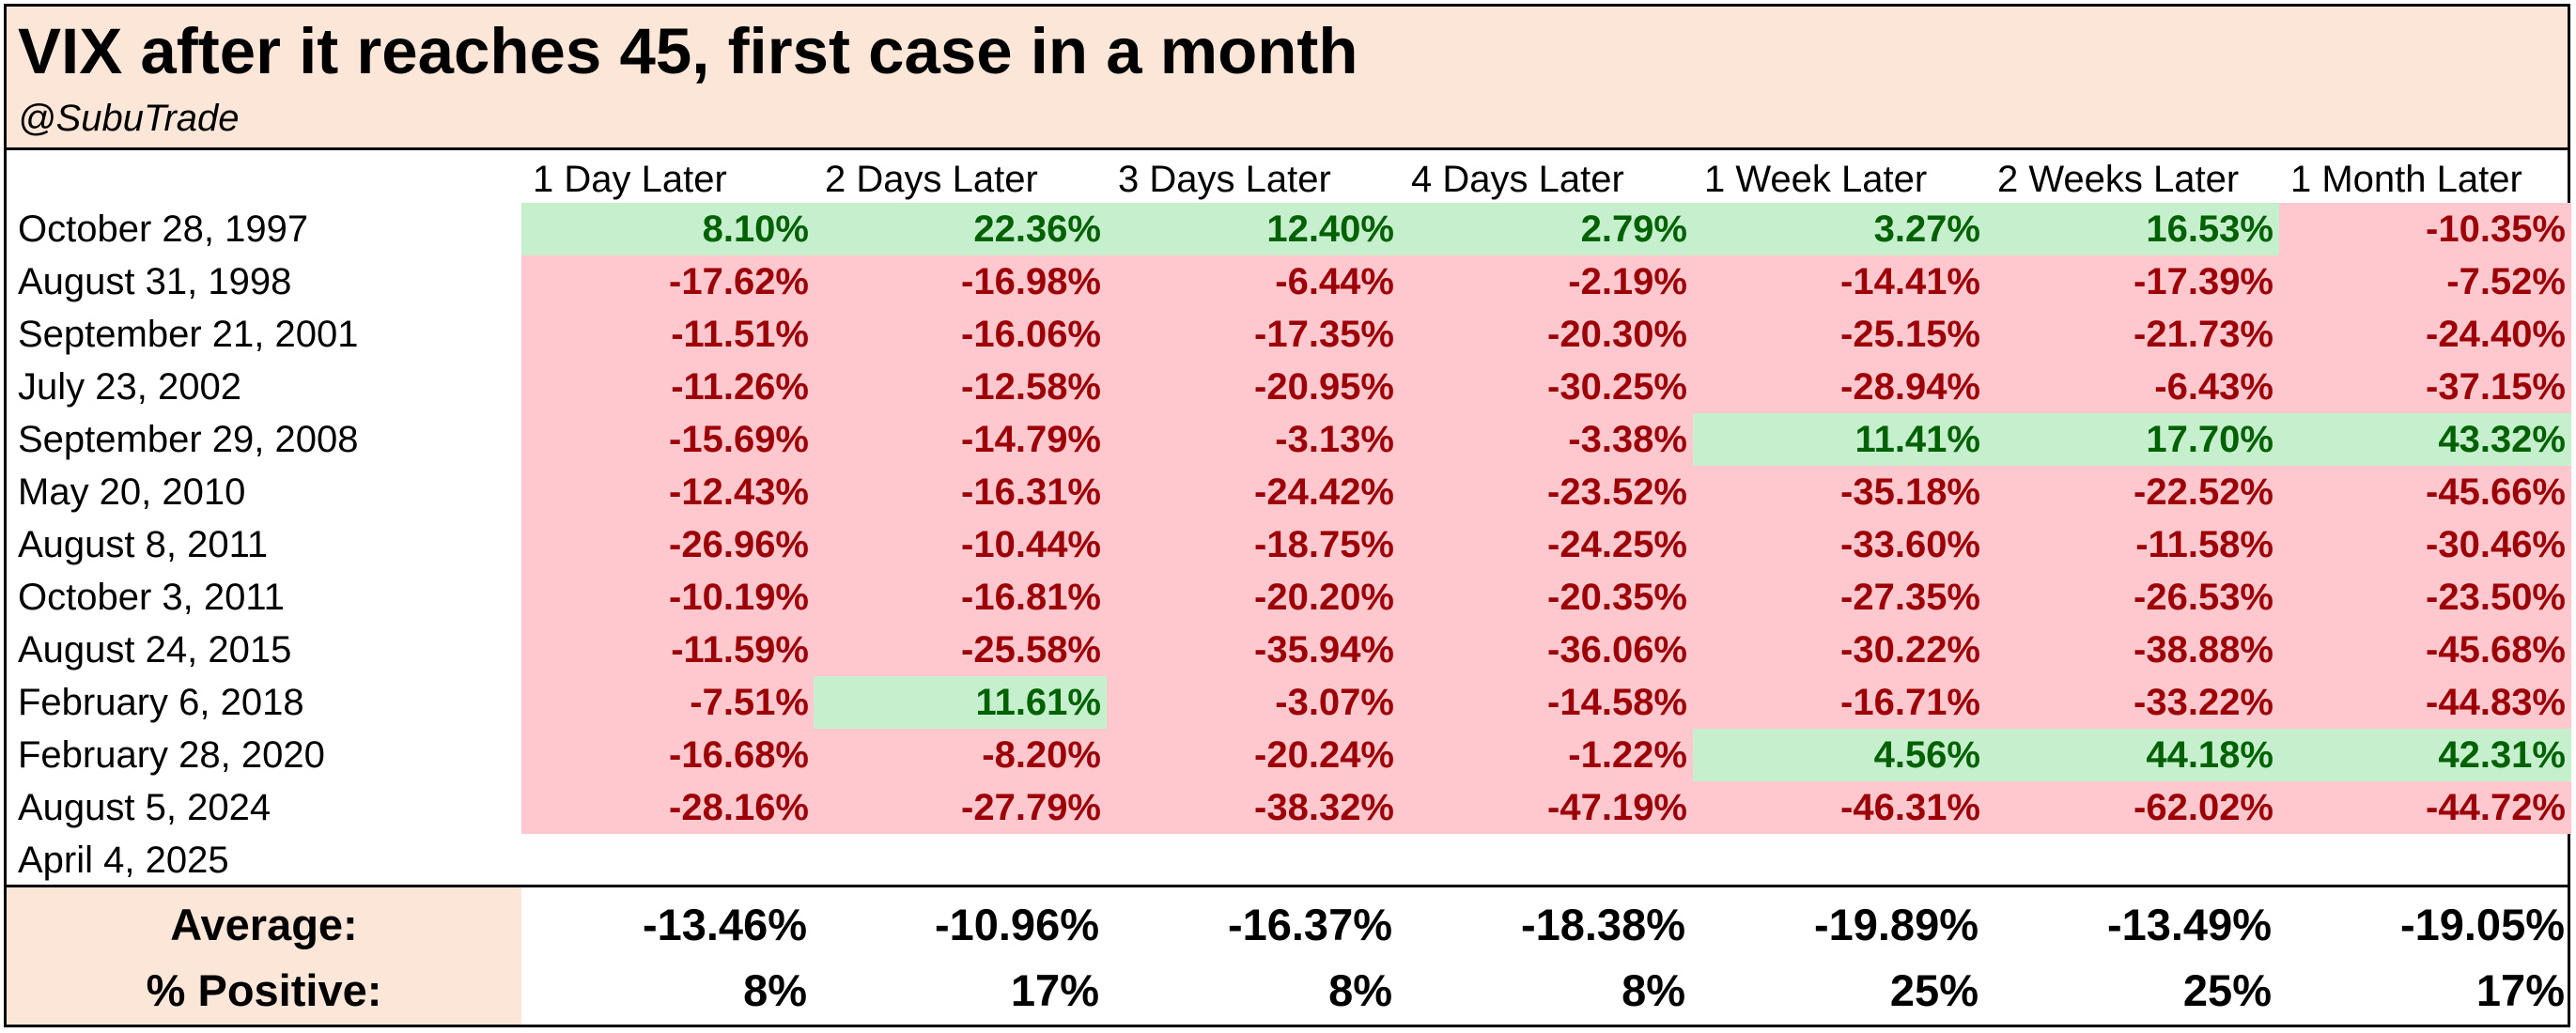  I want to click on table-cell: -14.41%, so click(1840, 281).